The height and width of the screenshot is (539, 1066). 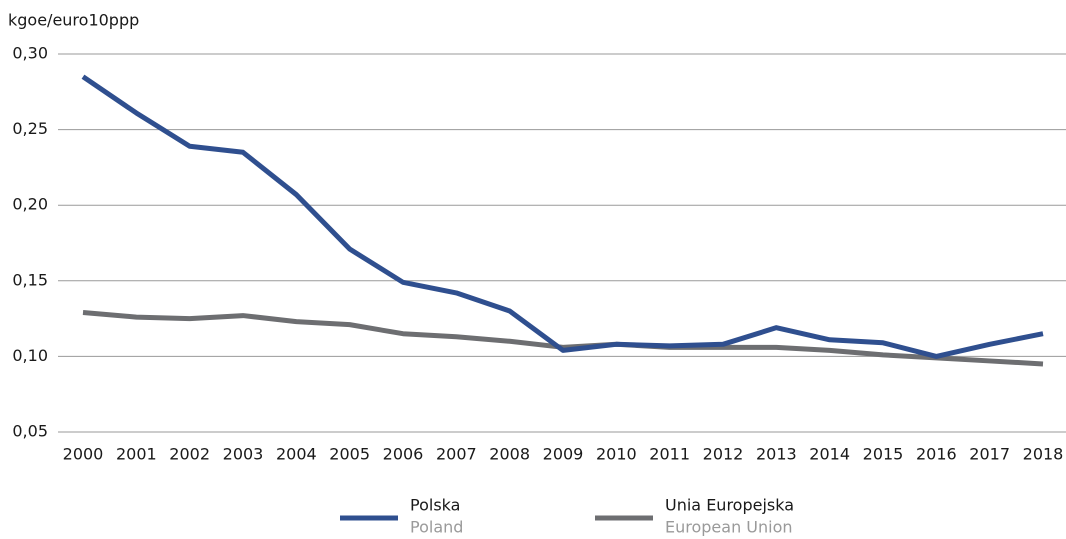 I want to click on x-tick-label: 2013, so click(x=776, y=454).